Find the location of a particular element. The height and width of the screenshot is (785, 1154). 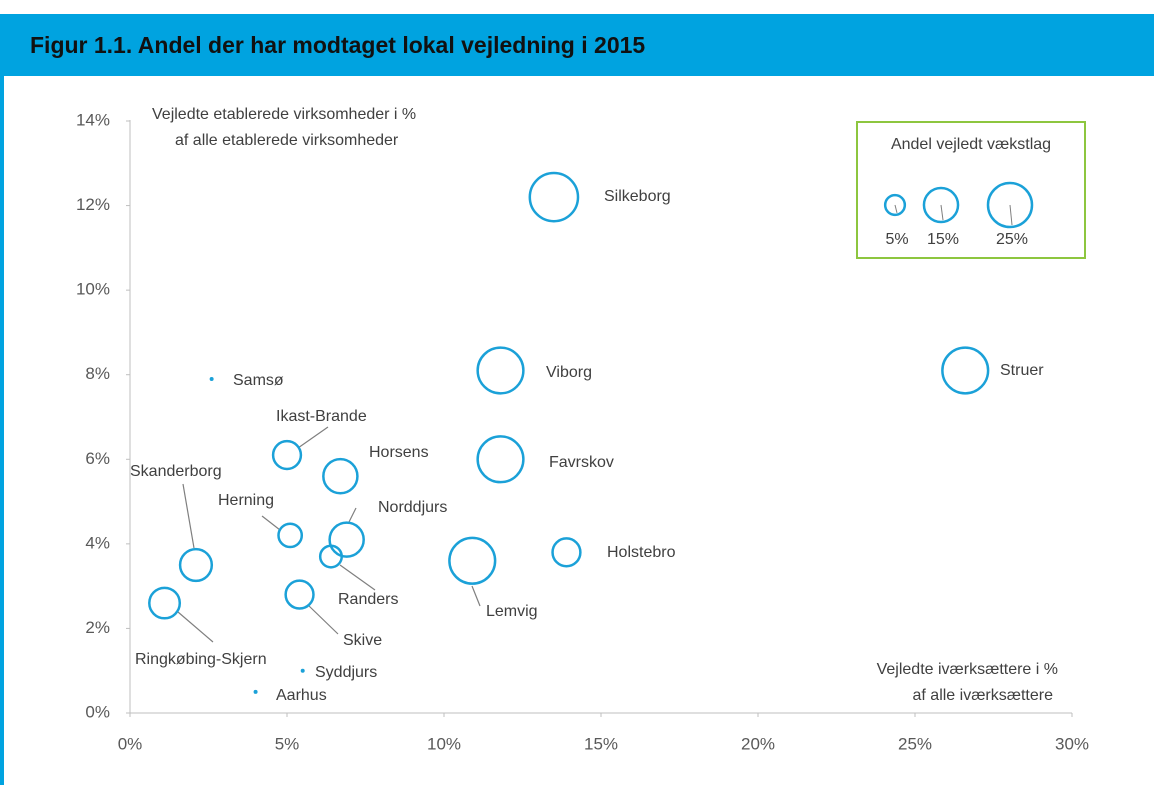

y-tick-label: 14% is located at coordinates (93, 119).